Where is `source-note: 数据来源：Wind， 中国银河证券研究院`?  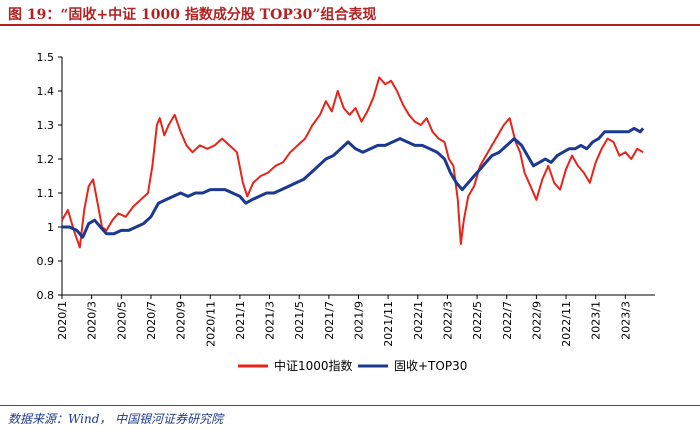 source-note: 数据来源：Wind， 中国银河证券研究院 is located at coordinates (116, 419).